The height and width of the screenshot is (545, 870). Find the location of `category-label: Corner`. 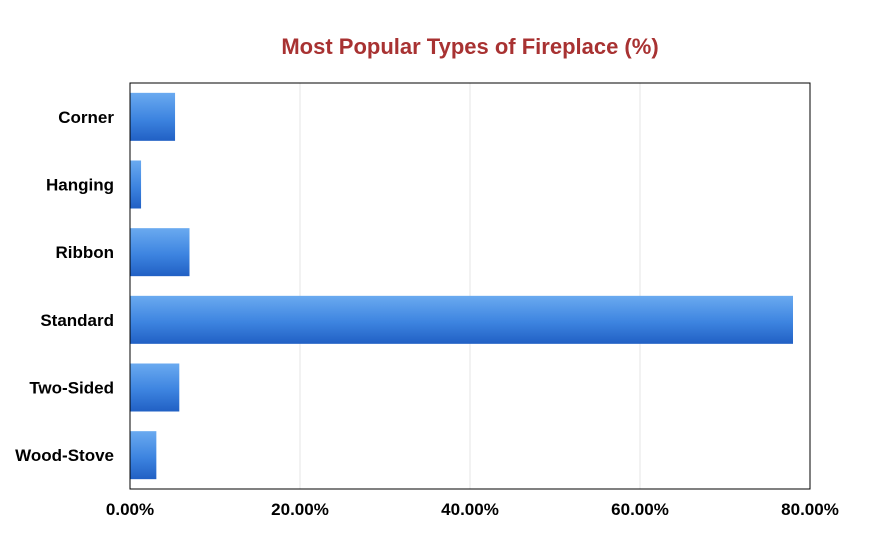

category-label: Corner is located at coordinates (86, 117).